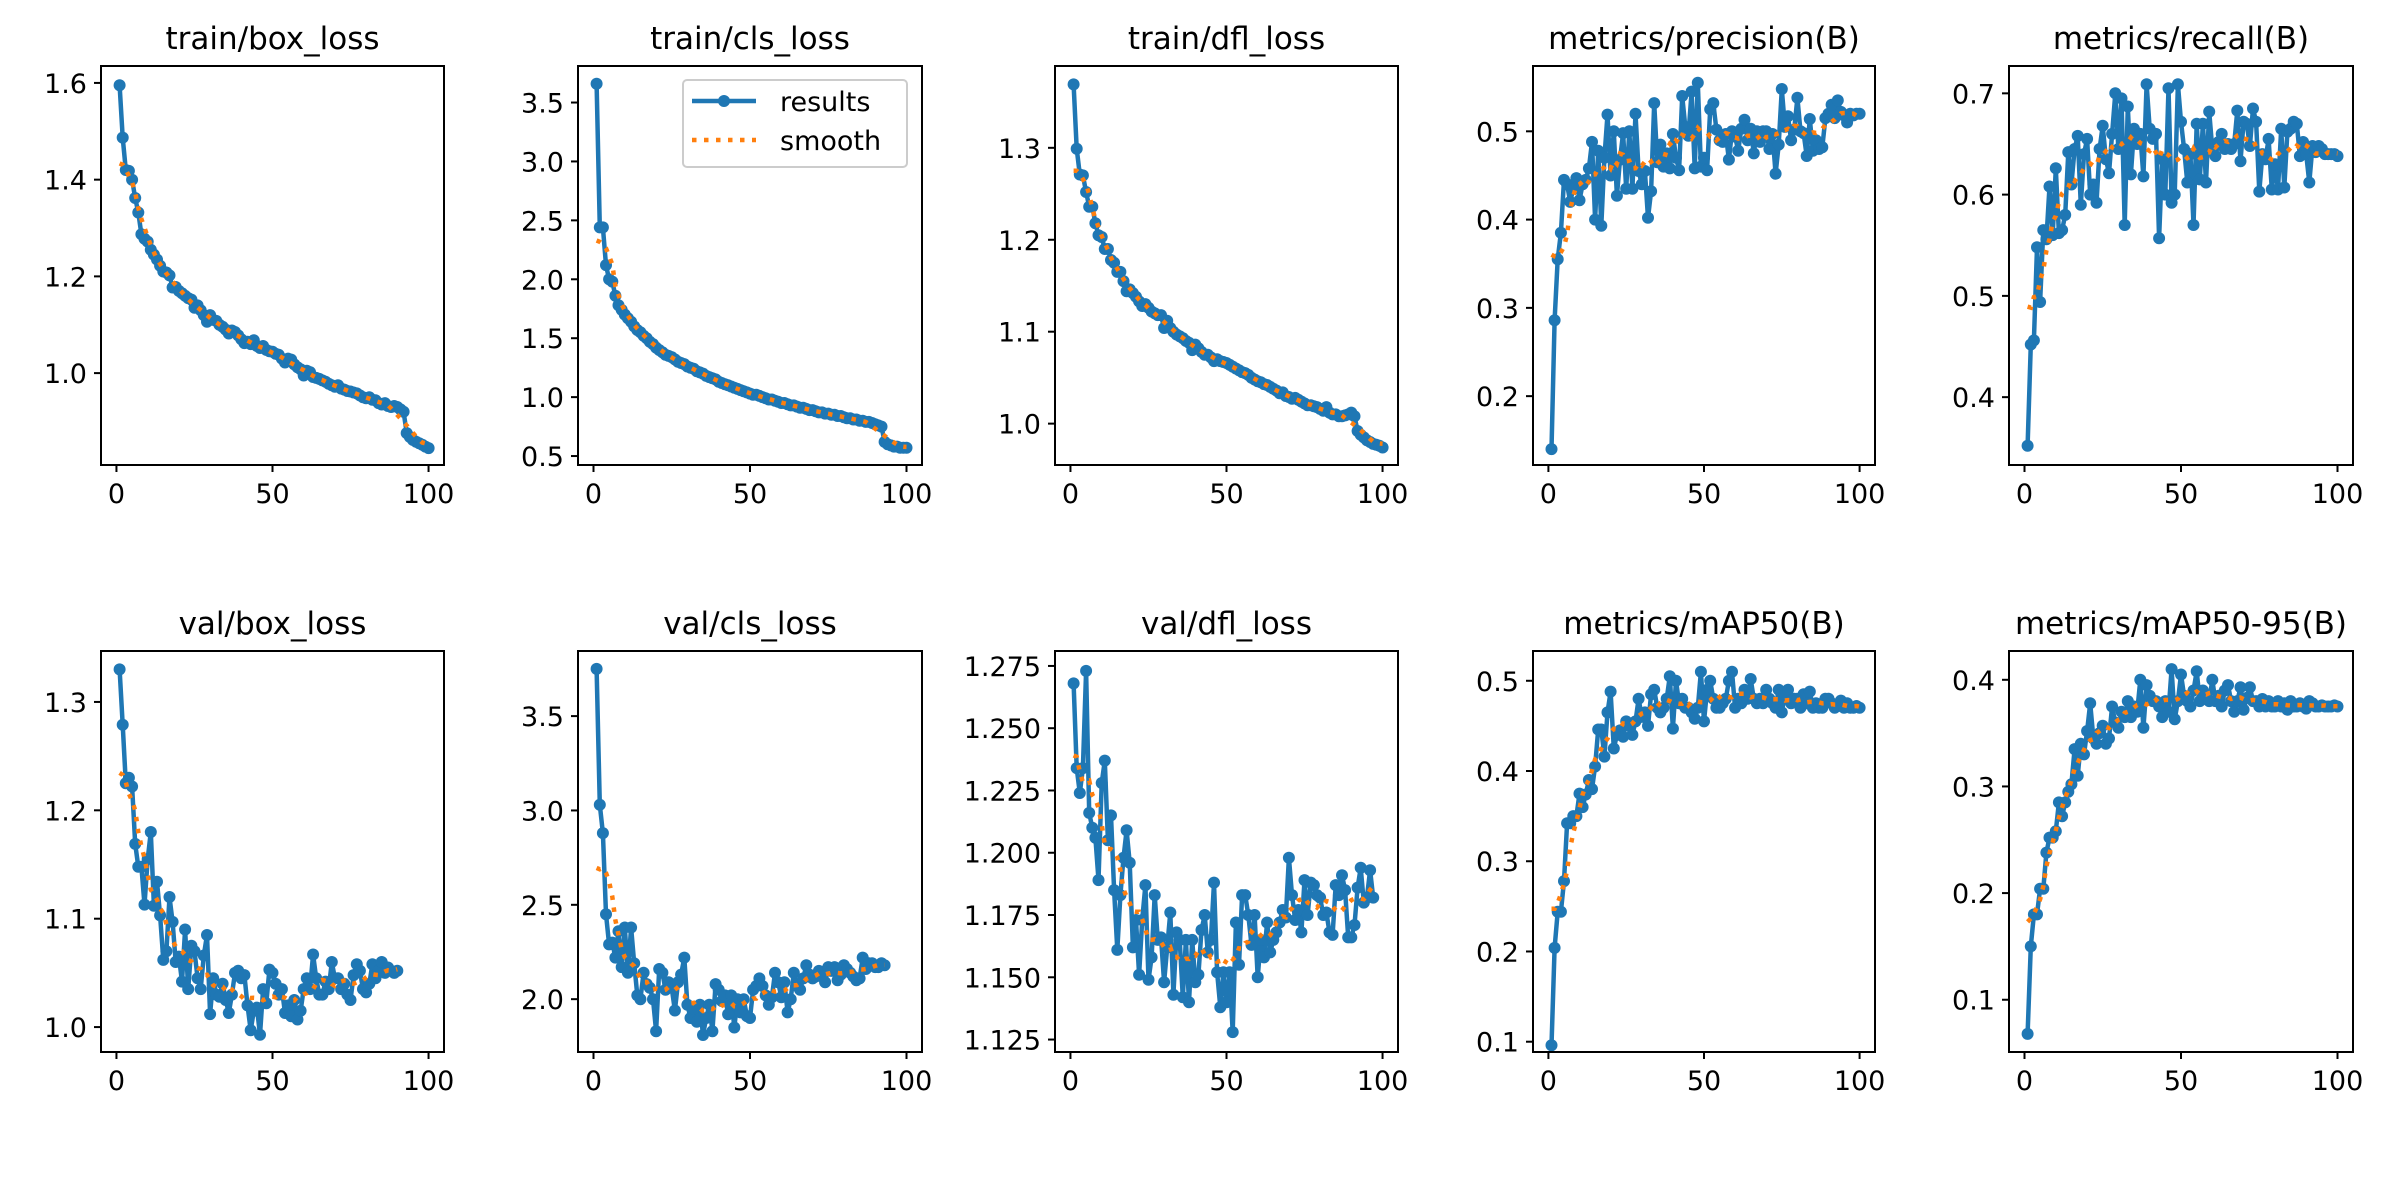 The height and width of the screenshot is (1200, 2400). What do you see at coordinates (2181, 624) in the screenshot?
I see `subplot-title: metrics/mAP50-95(B)` at bounding box center [2181, 624].